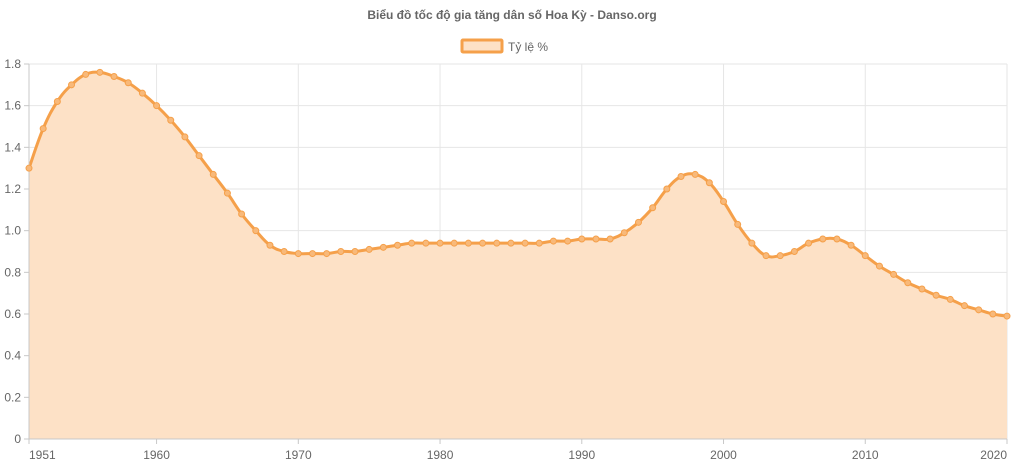 This screenshot has height=467, width=1024. Describe the element at coordinates (12, 397) in the screenshot. I see `y-tick-label: 0.2` at that location.